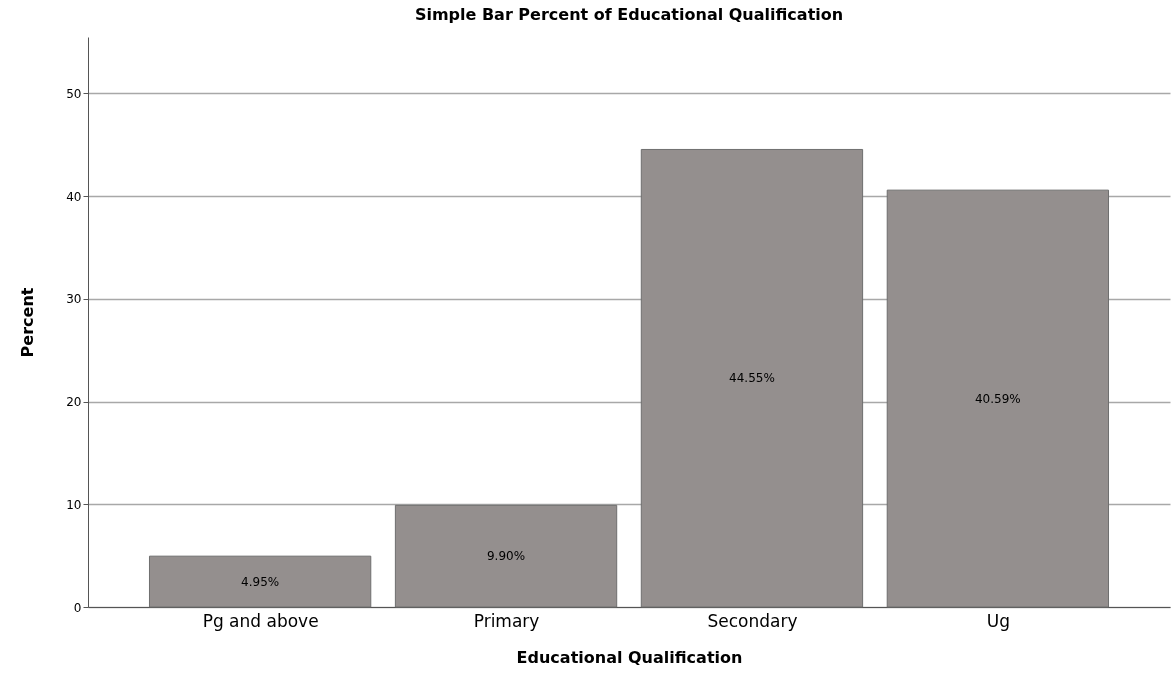 Image resolution: width=1173 pixels, height=688 pixels. Describe the element at coordinates (74, 93) in the screenshot. I see `y-tick-label: 50` at that location.